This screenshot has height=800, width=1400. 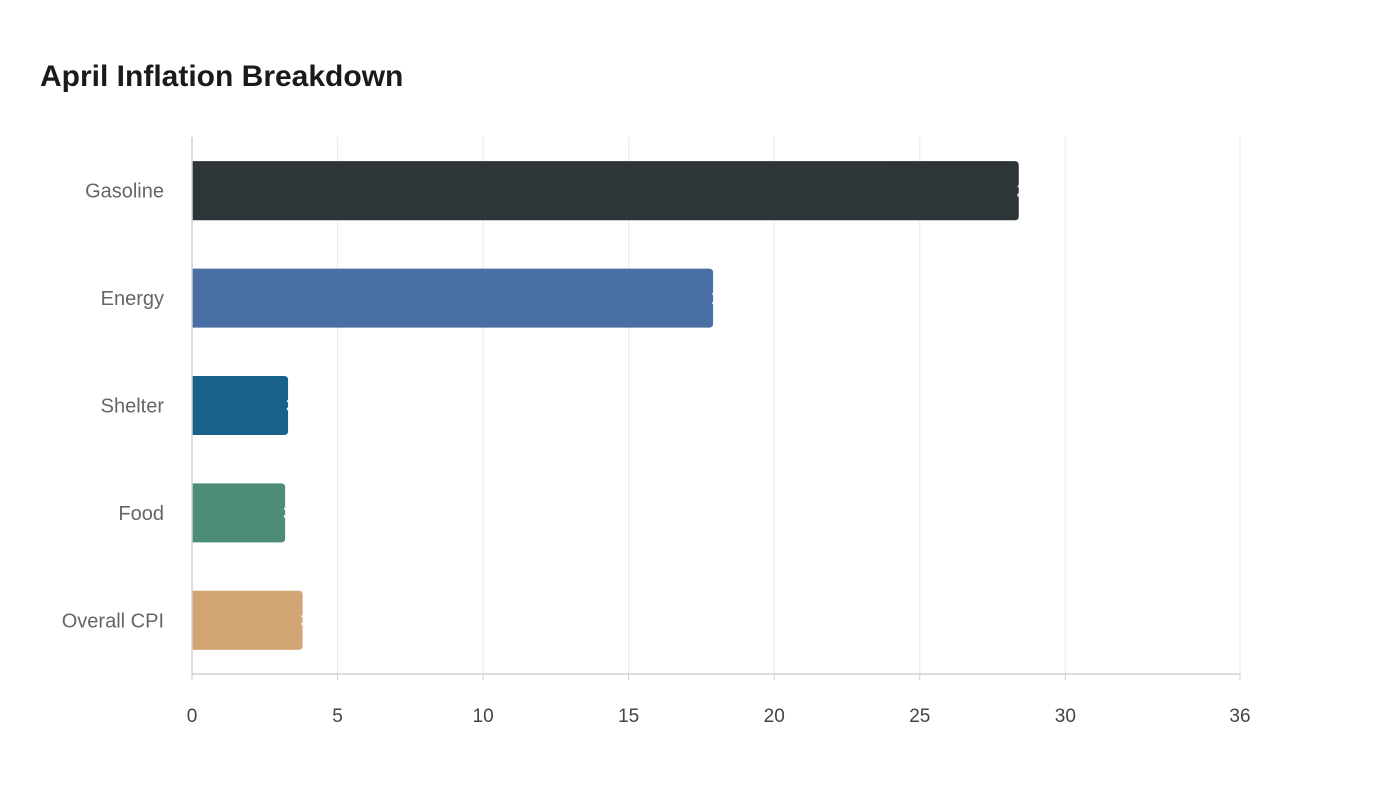 I want to click on x-tick-label: 10, so click(x=483, y=716).